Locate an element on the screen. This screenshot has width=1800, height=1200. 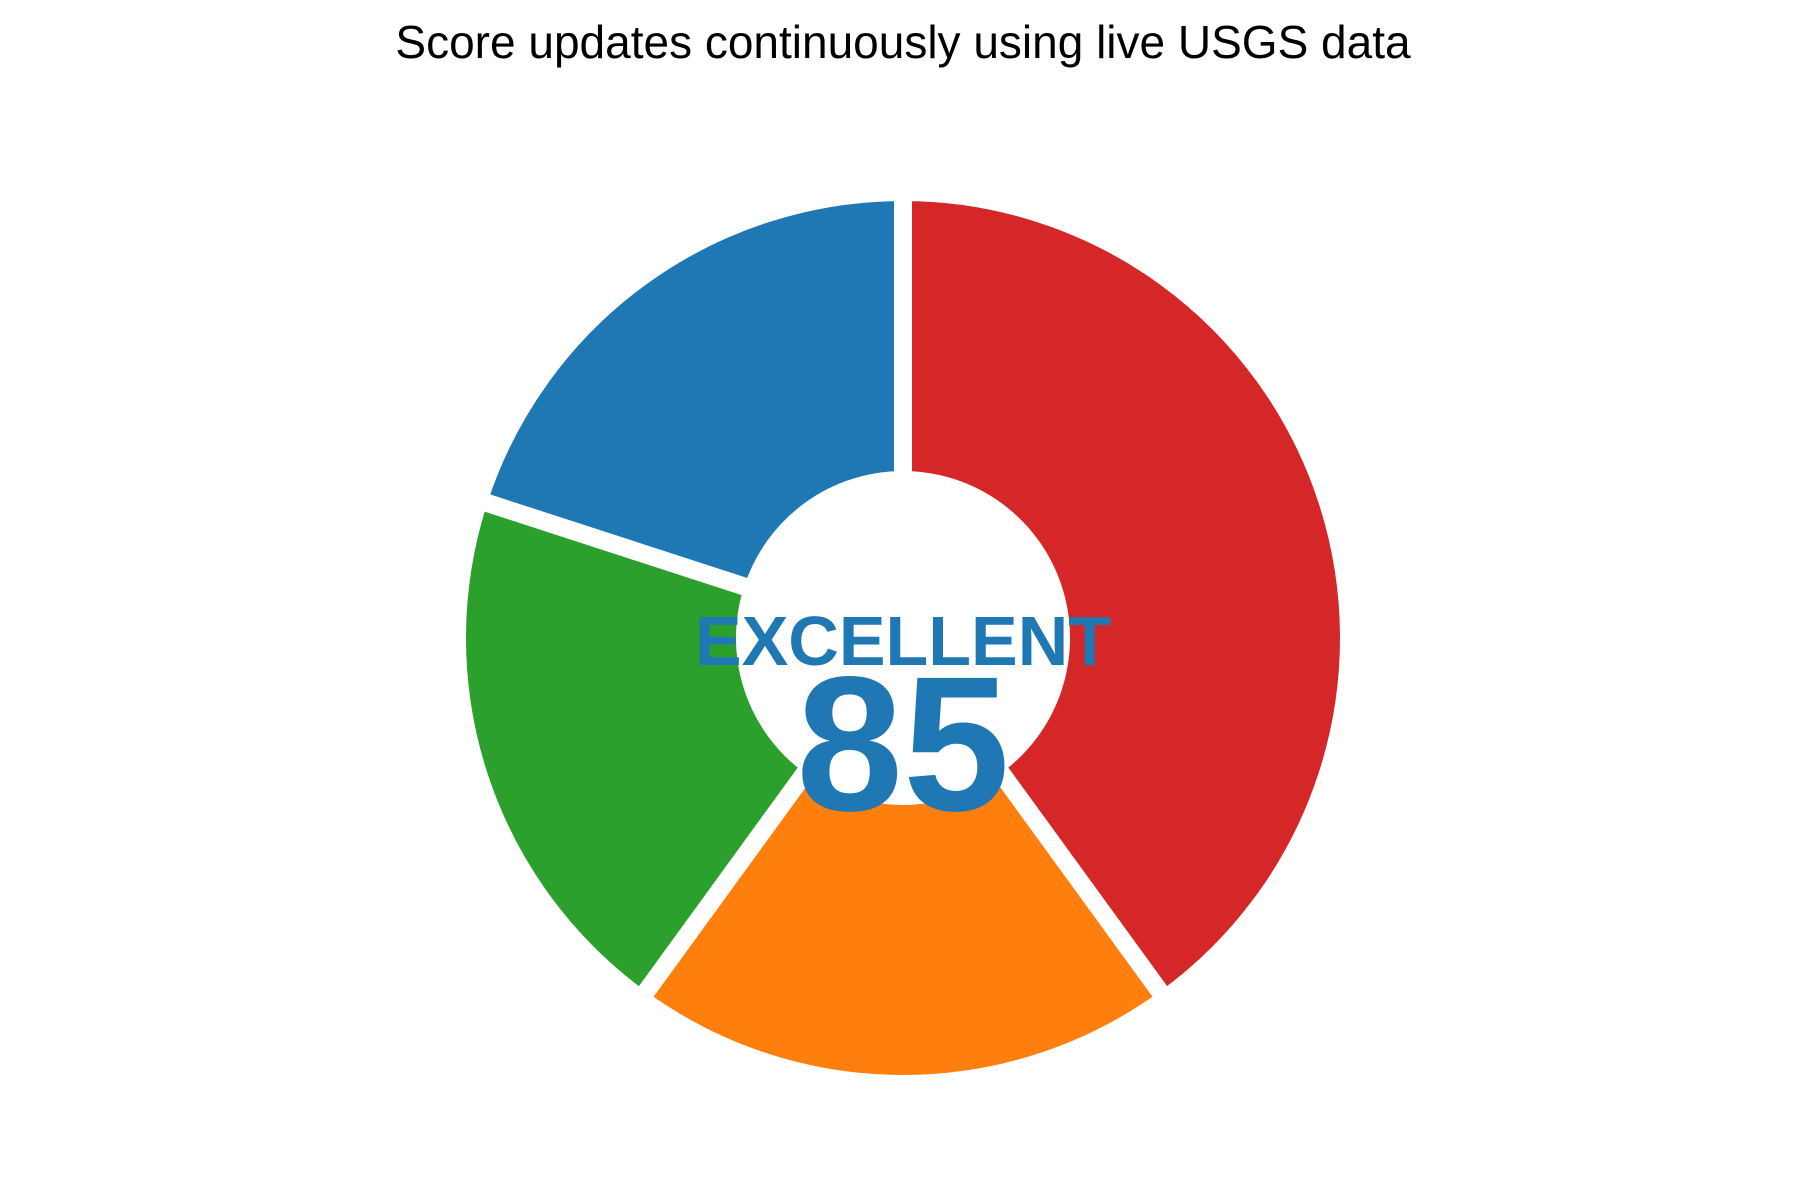
score-value: 85 is located at coordinates (903, 743).